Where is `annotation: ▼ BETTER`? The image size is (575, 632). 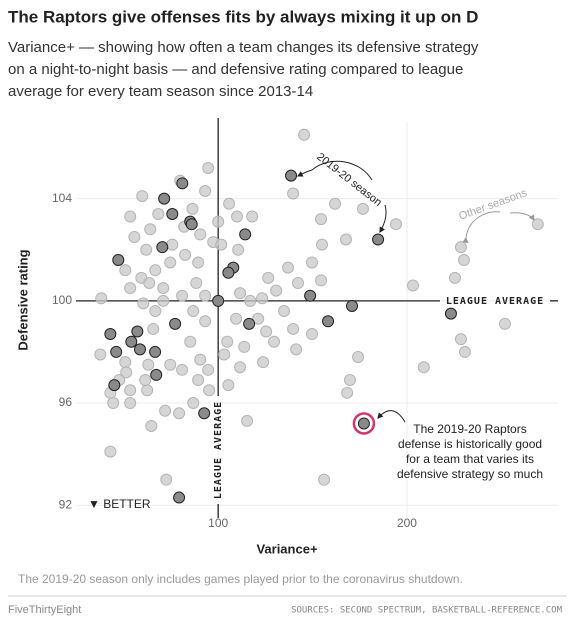
annotation: ▼ BETTER is located at coordinates (119, 504).